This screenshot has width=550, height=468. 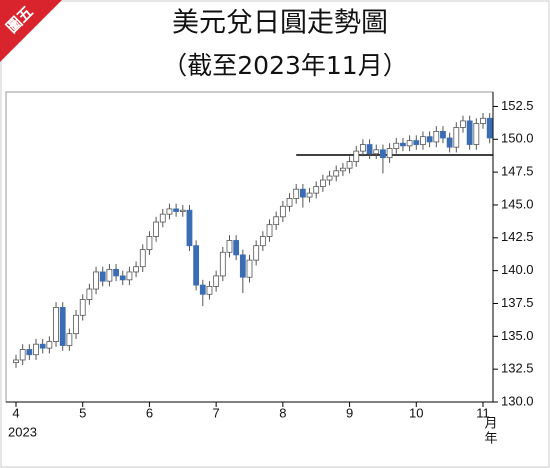 I want to click on badge-bg, so click(x=31, y=31).